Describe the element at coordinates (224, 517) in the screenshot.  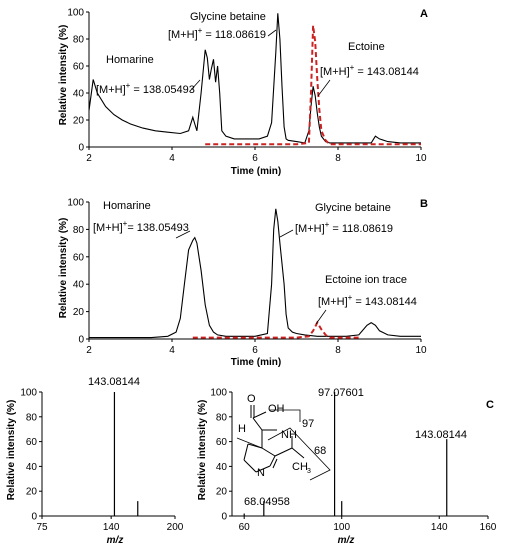
I see `c-right-y-tick-label: 0` at that location.